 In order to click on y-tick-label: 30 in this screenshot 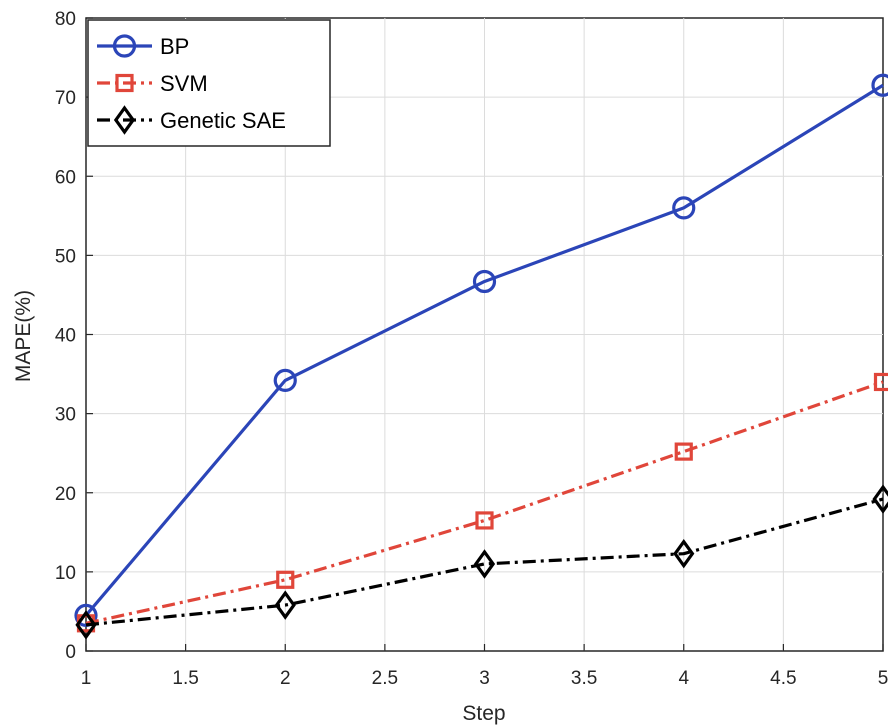, I will do `click(65, 415)`.